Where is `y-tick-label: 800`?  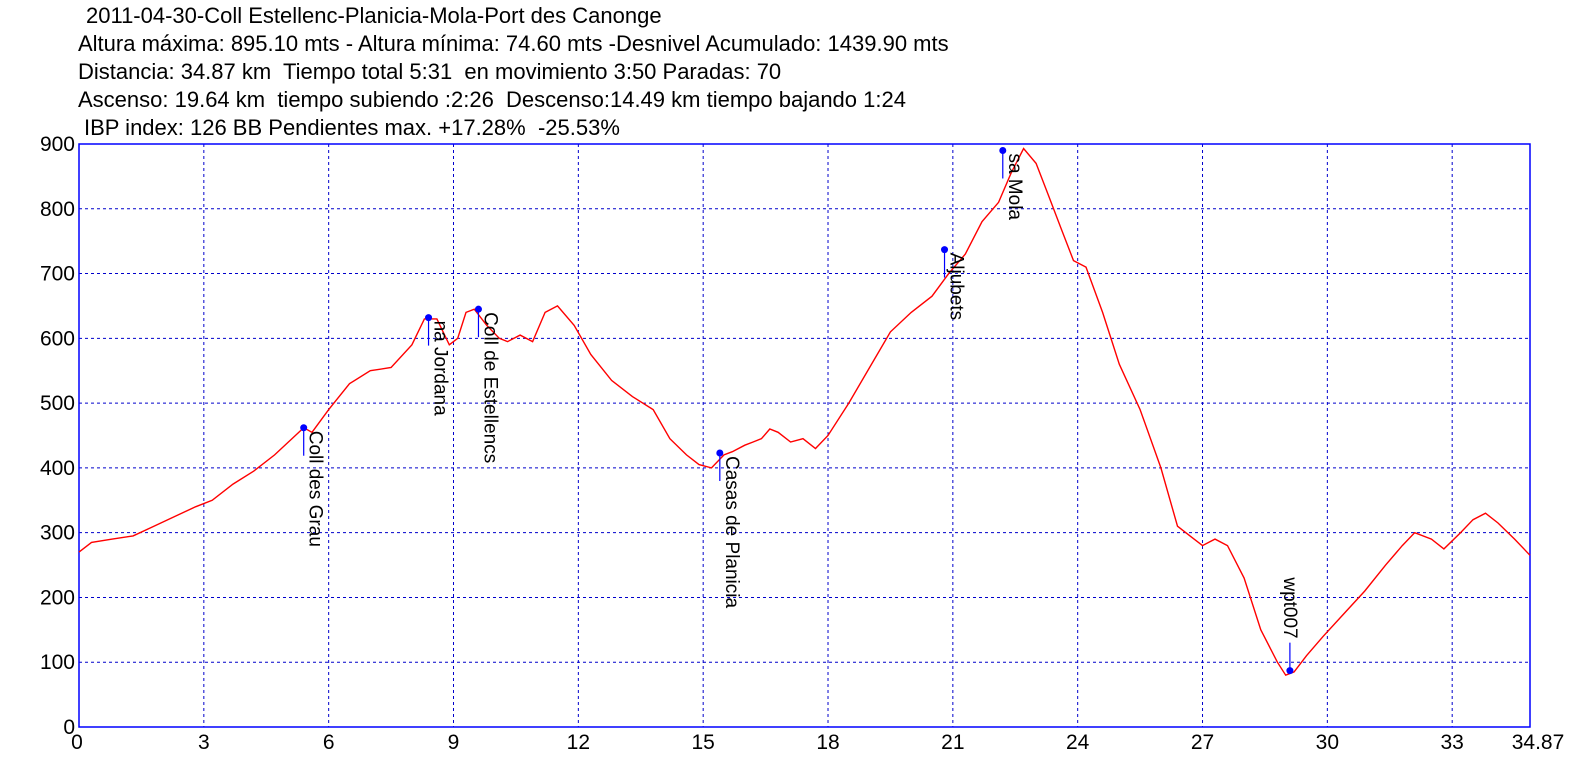 y-tick-label: 800 is located at coordinates (57, 209).